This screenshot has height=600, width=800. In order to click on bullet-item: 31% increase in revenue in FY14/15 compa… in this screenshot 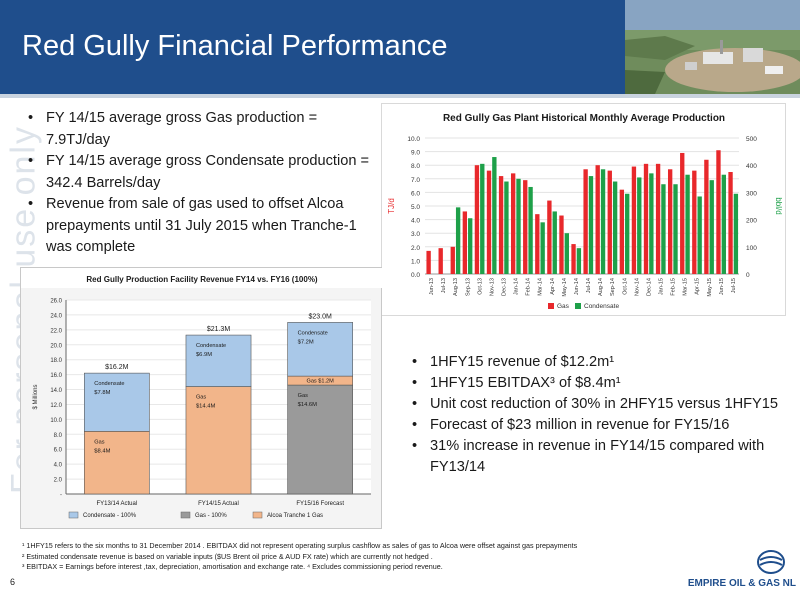, I will do `click(595, 457)`.